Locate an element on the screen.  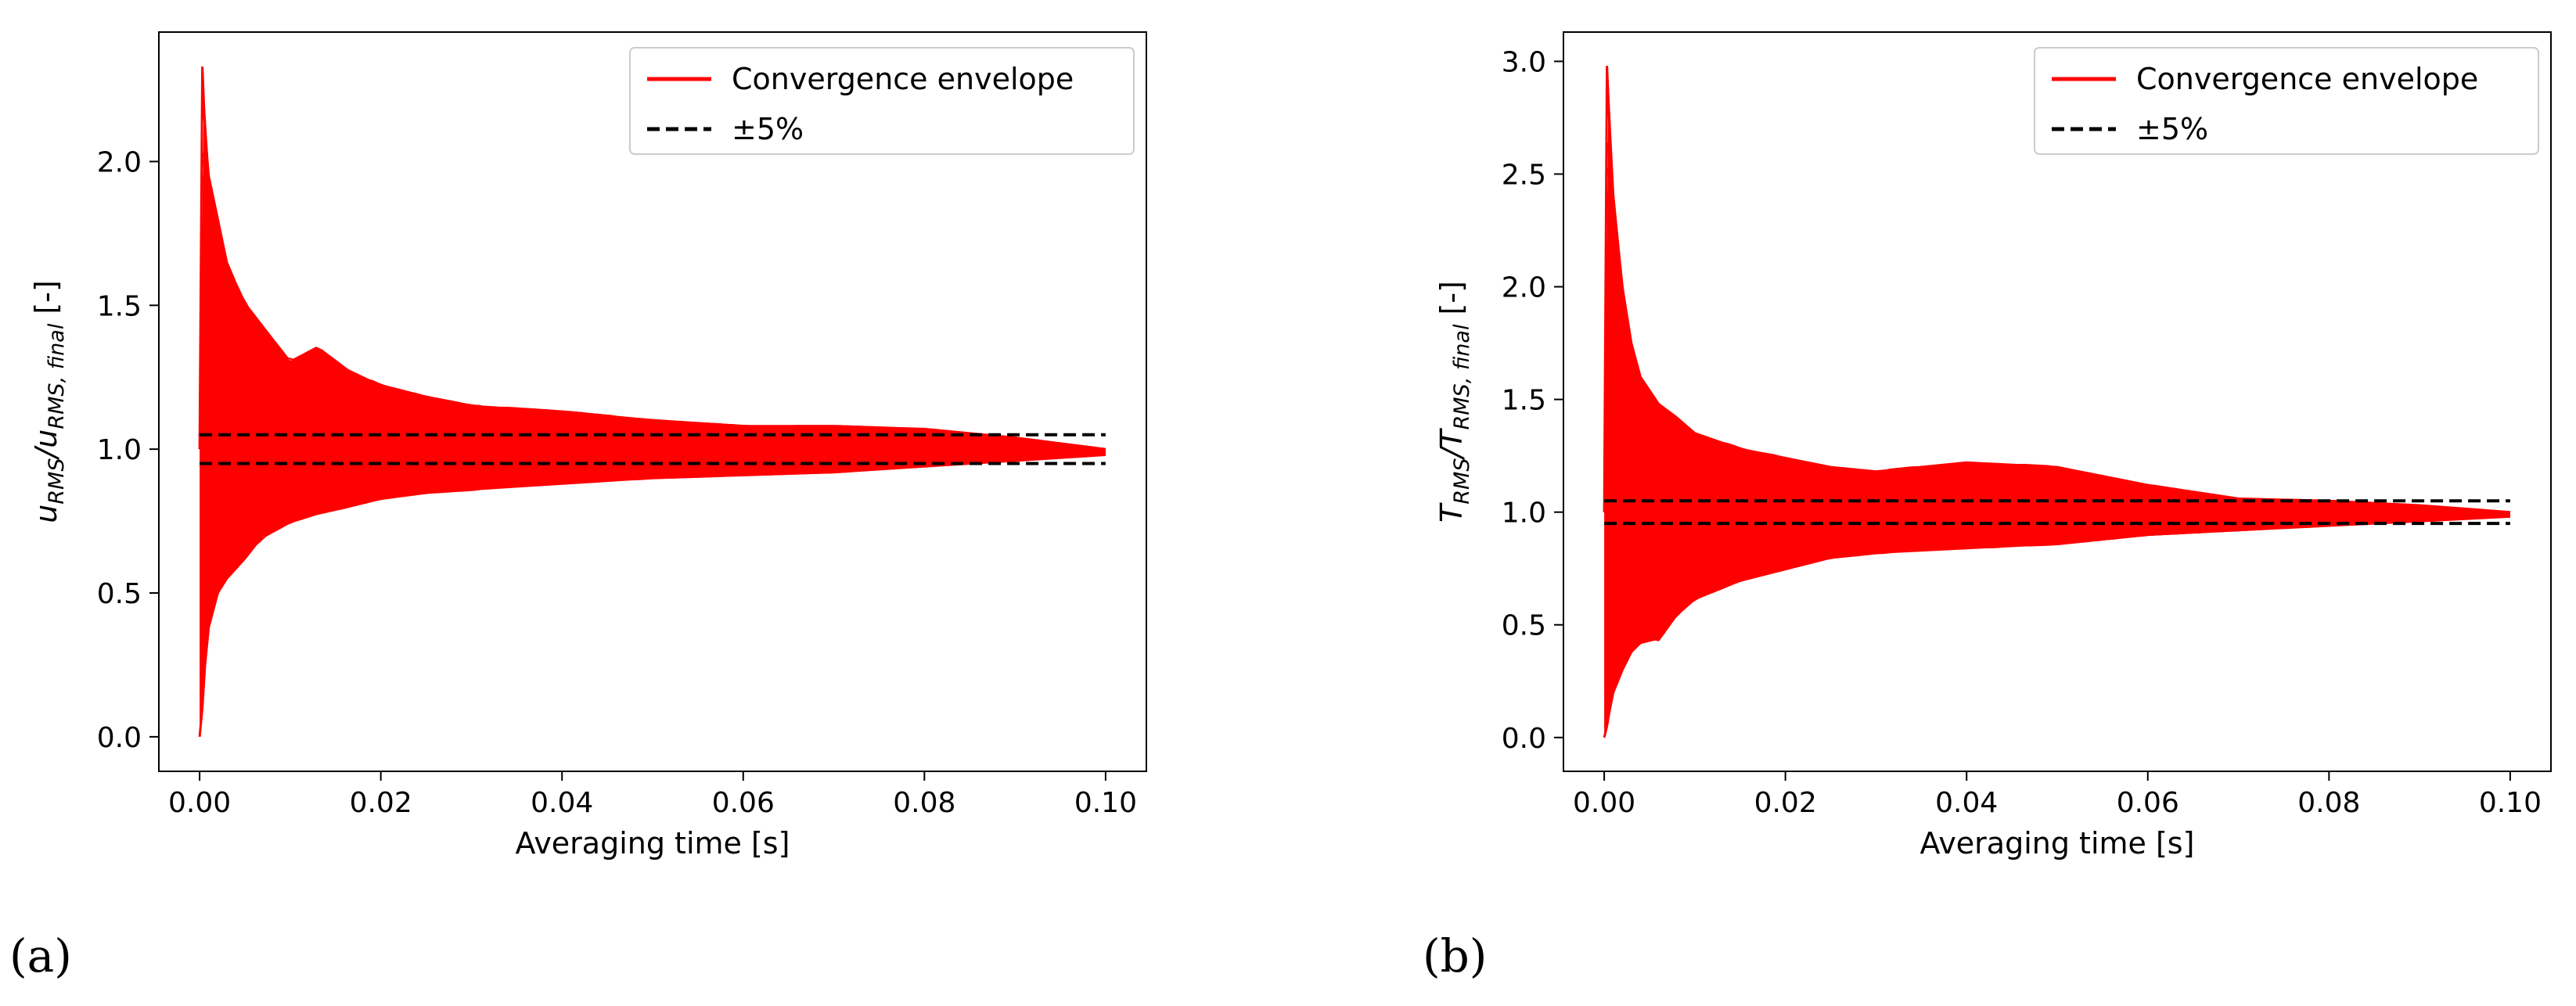
y-axis-label: uRMS/uRMS, final [-] is located at coordinates (49, 402).